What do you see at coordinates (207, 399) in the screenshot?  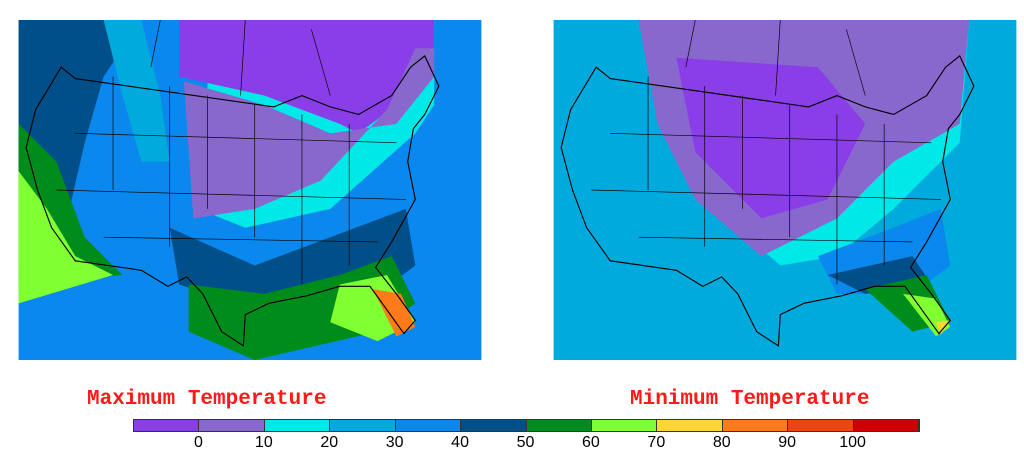 I see `max-temperature-title: Maximum Temperature` at bounding box center [207, 399].